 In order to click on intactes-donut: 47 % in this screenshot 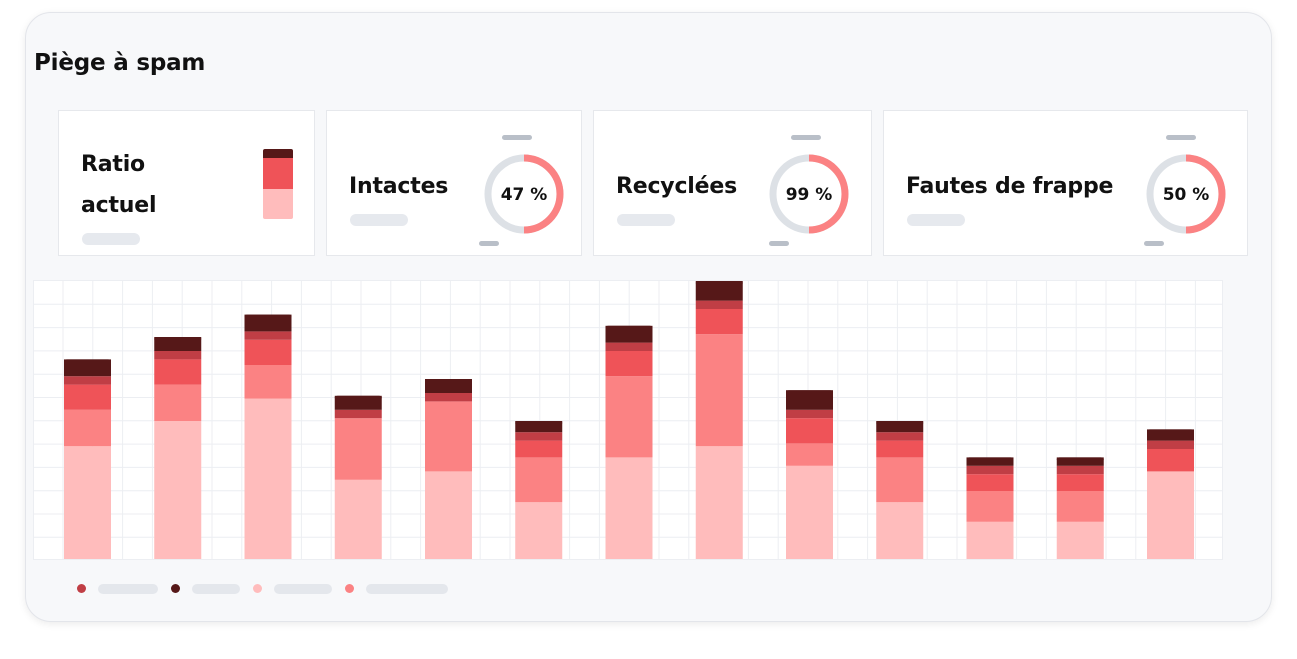, I will do `click(524, 190)`.